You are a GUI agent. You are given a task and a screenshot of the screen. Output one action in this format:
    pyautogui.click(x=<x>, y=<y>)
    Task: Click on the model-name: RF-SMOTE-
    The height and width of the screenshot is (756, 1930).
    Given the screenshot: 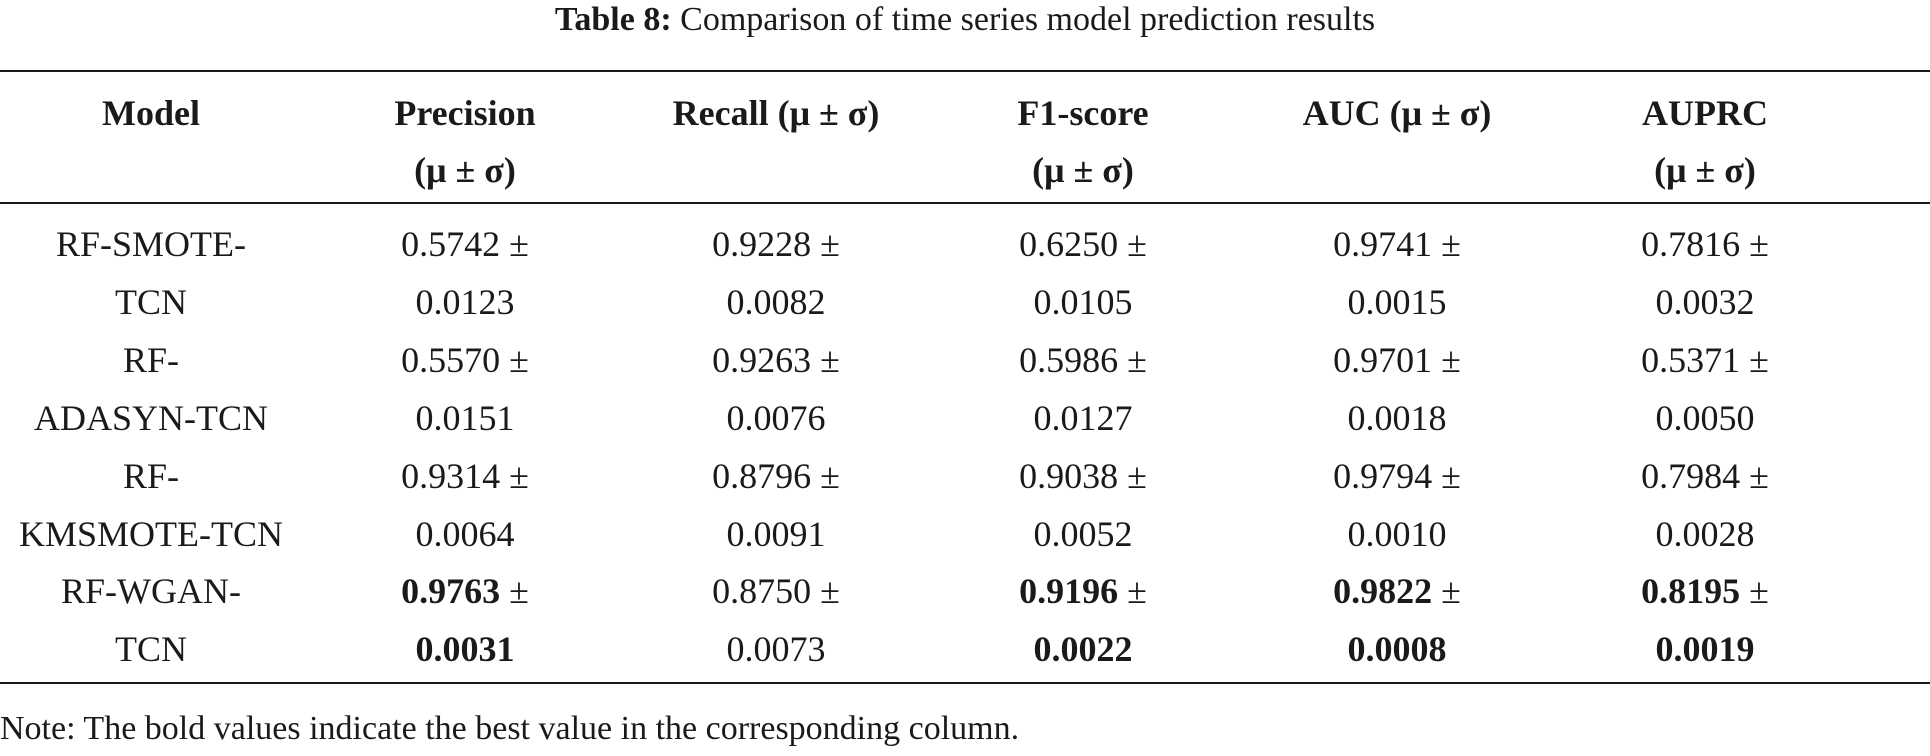 What is the action you would take?
    pyautogui.click(x=151, y=244)
    